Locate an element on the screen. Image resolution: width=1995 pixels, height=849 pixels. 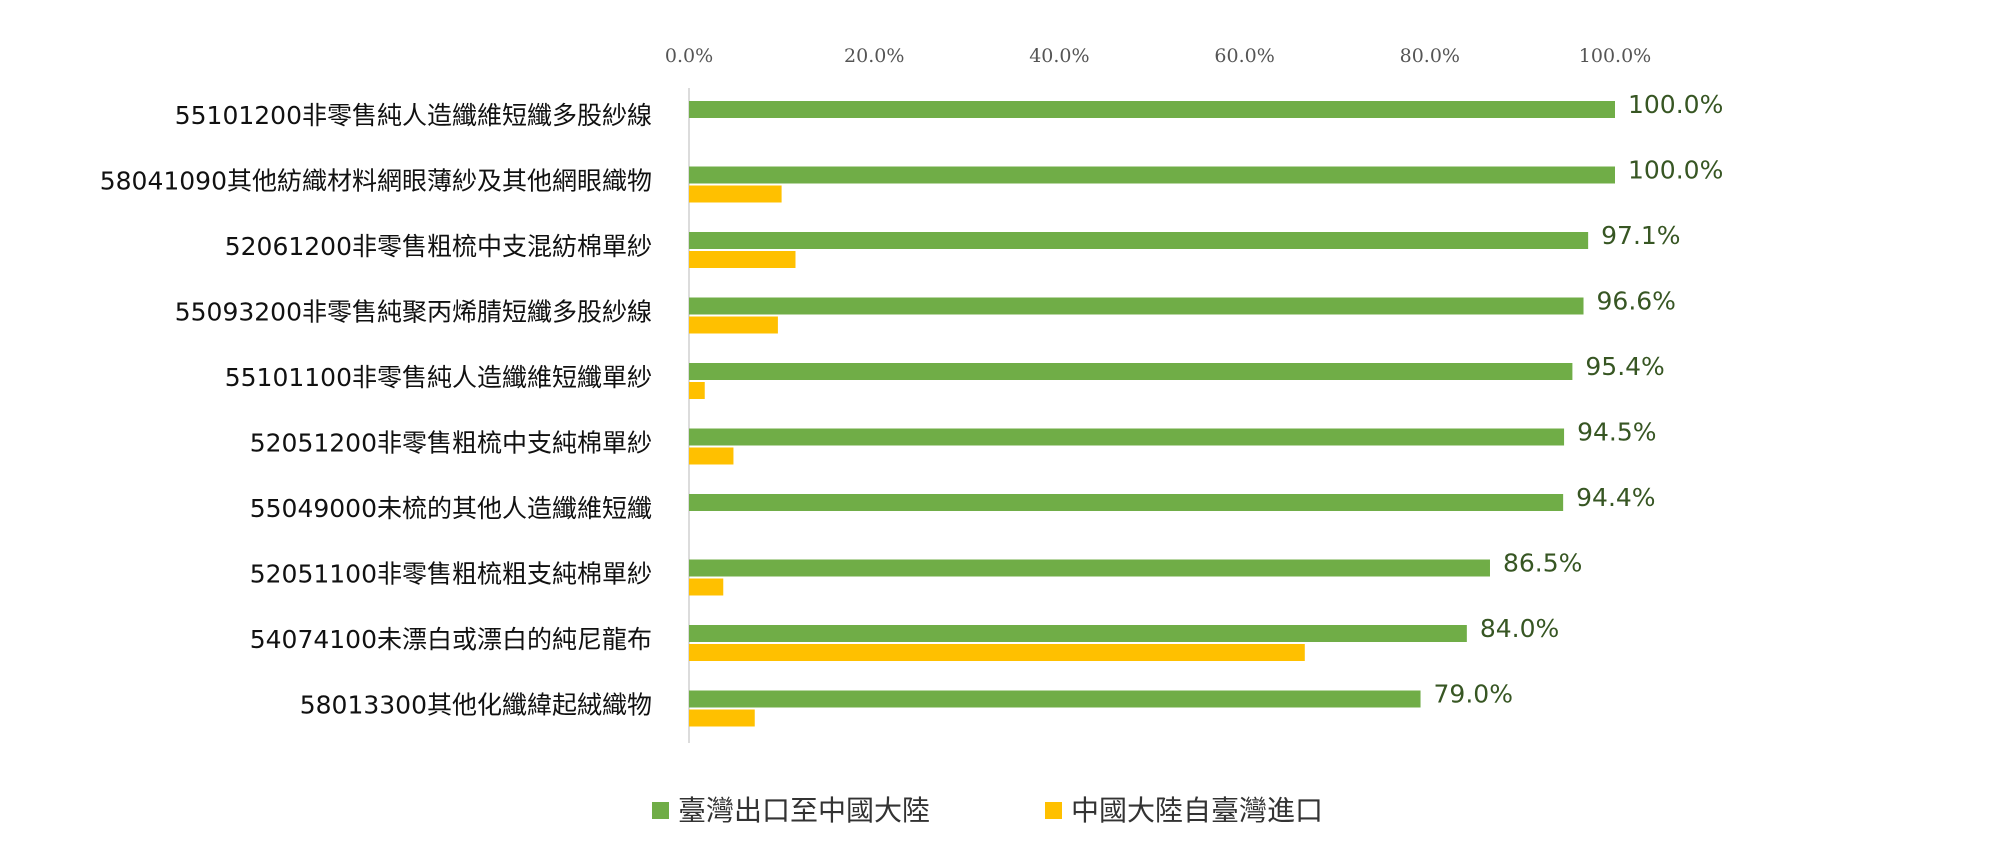
data-label: 94.4% is located at coordinates (1615, 497).